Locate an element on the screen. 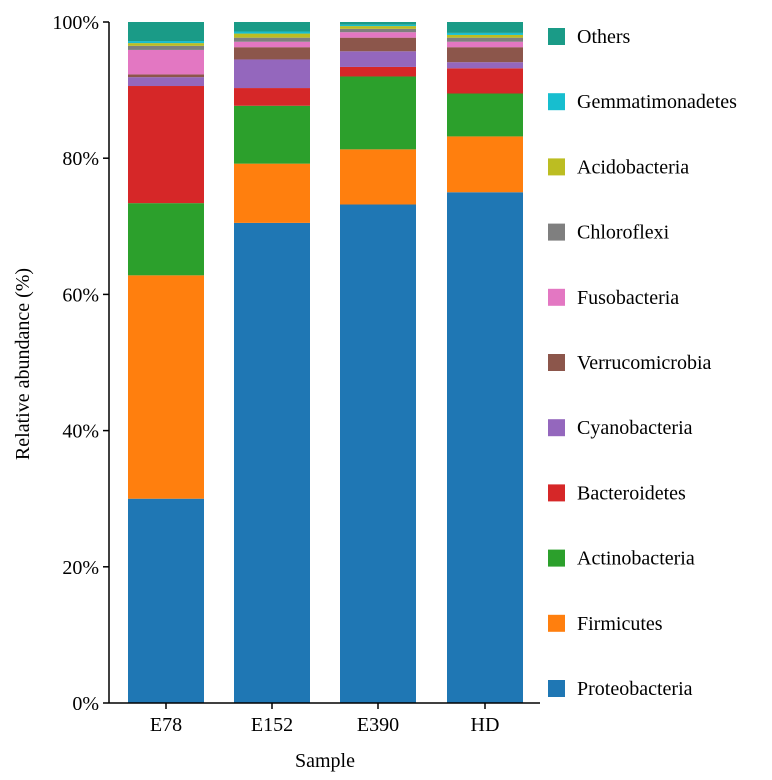  bar-segment-HD-gemmatimonadetes is located at coordinates (485, 33).